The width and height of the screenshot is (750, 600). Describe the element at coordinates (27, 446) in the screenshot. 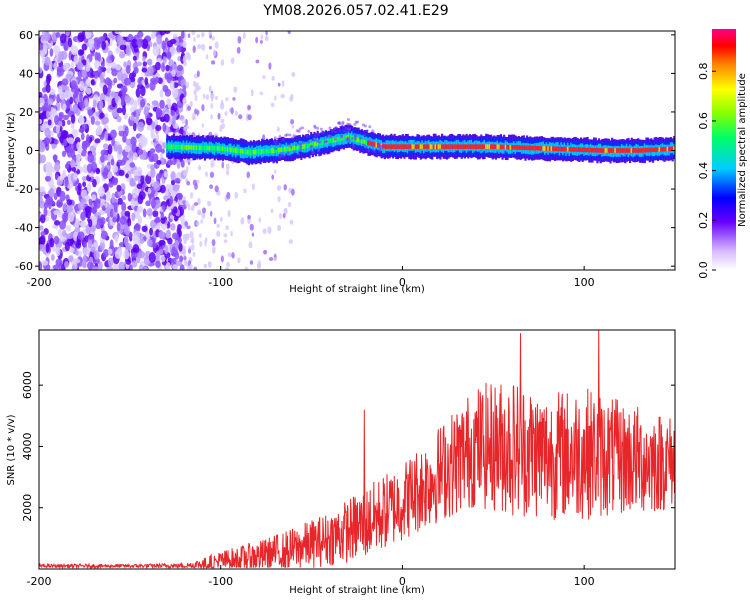

I see `y-tick-label: 4000` at that location.